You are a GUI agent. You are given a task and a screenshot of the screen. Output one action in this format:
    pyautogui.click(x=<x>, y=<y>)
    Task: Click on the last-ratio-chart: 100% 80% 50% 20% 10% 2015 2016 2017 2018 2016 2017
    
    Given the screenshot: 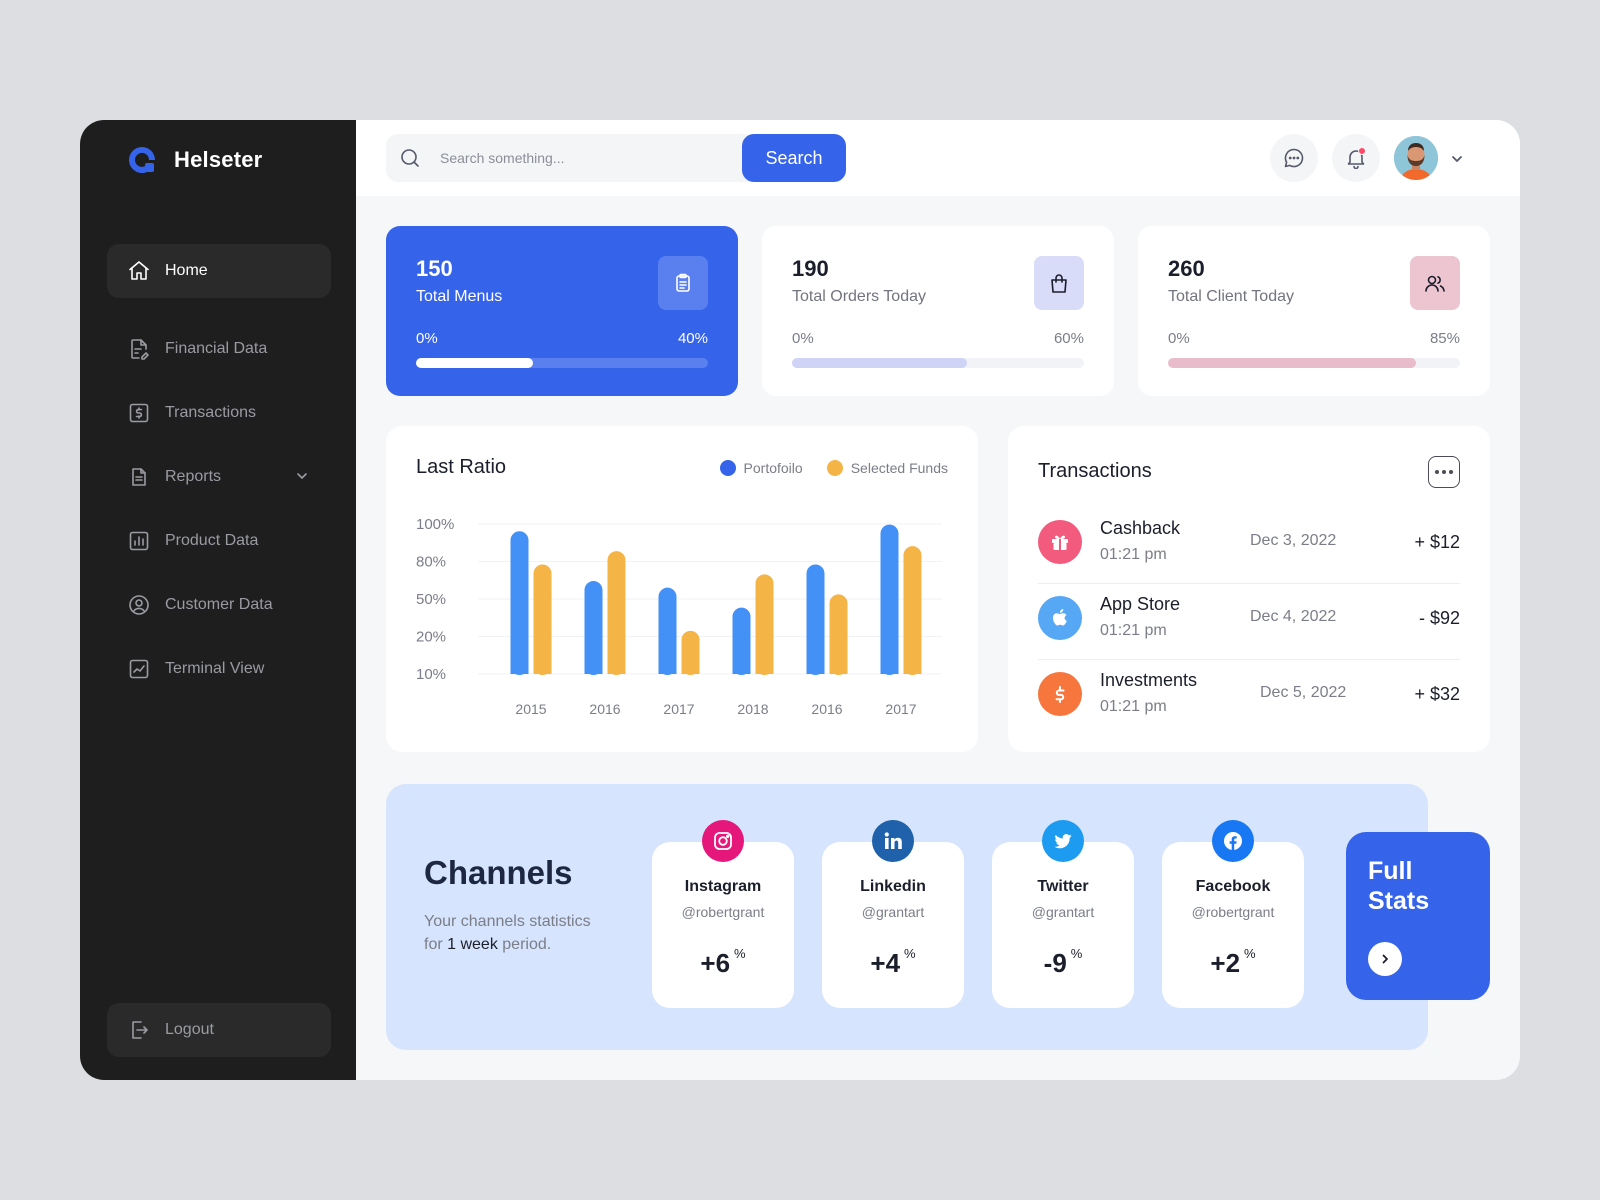 What is the action you would take?
    pyautogui.click(x=679, y=616)
    